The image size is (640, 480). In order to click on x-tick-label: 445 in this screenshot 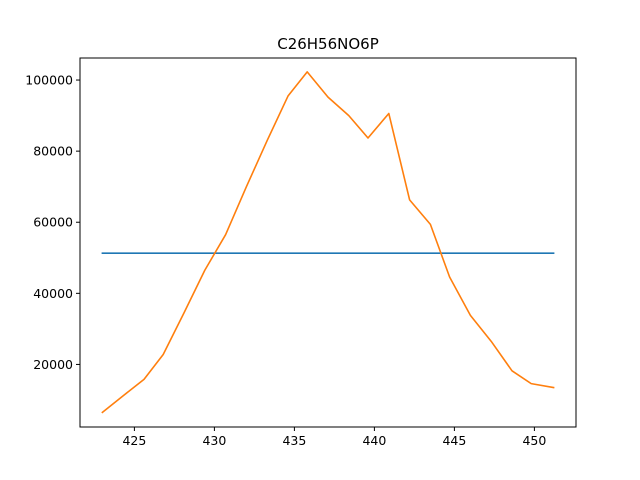, I will do `click(454, 440)`.